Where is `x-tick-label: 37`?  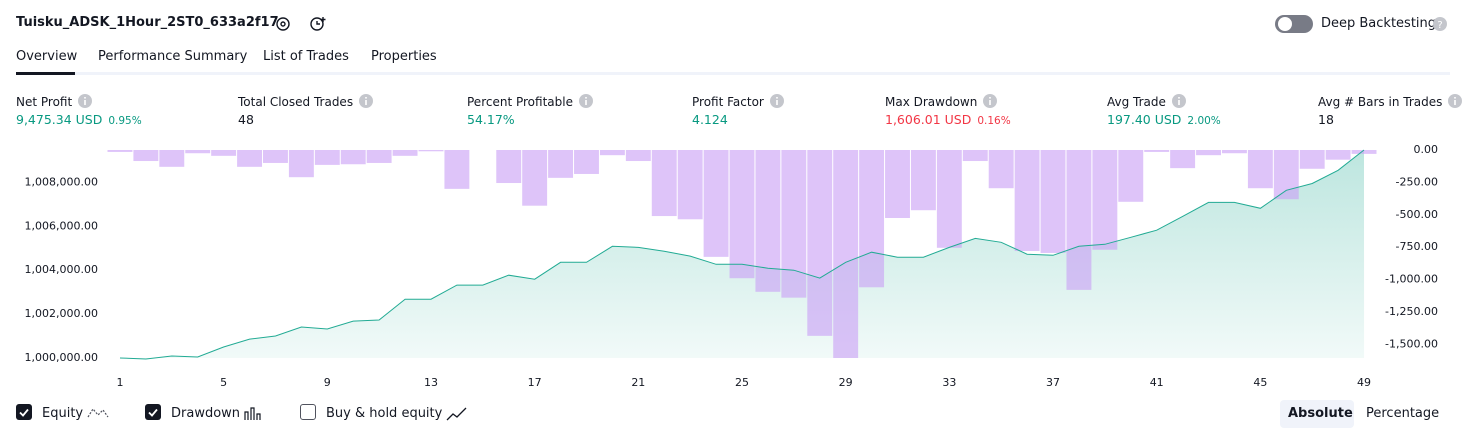 x-tick-label: 37 is located at coordinates (1053, 382).